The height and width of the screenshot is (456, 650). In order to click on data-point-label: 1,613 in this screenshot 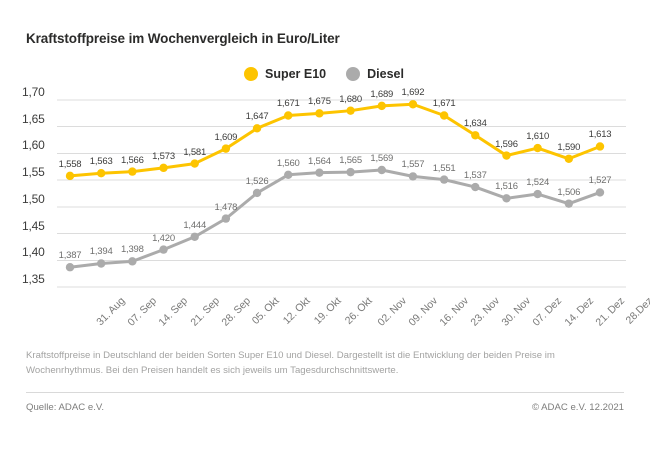, I will do `click(600, 135)`.